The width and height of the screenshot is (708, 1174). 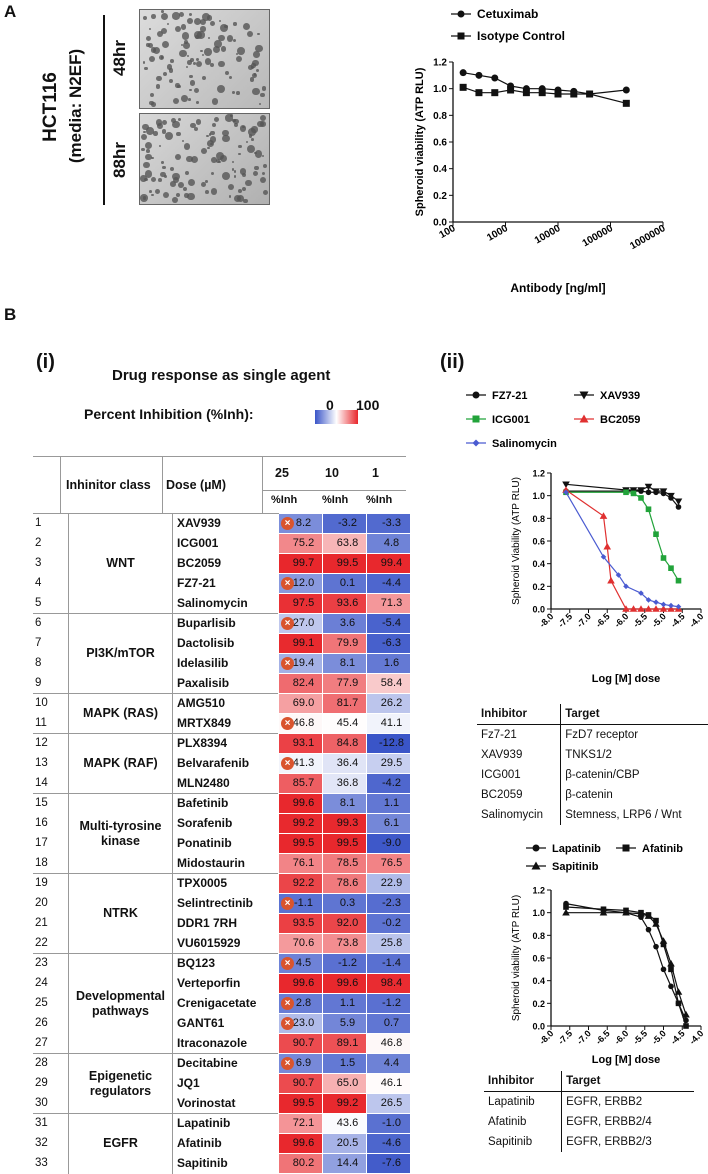 What do you see at coordinates (391, 583) in the screenshot?
I see `inhibition-value: -4.4` at bounding box center [391, 583].